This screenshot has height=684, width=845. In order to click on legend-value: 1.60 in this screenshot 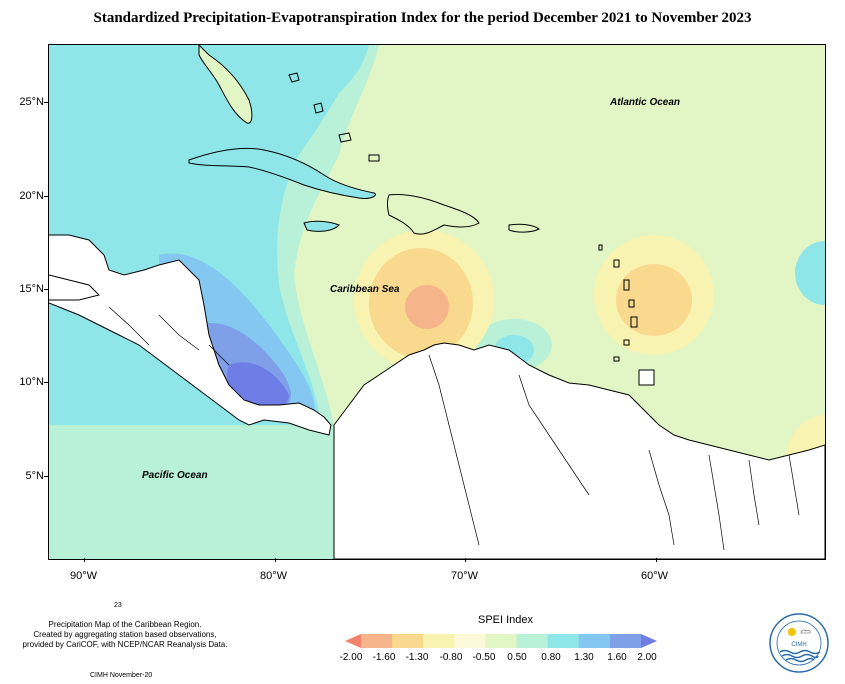, I will do `click(617, 657)`.